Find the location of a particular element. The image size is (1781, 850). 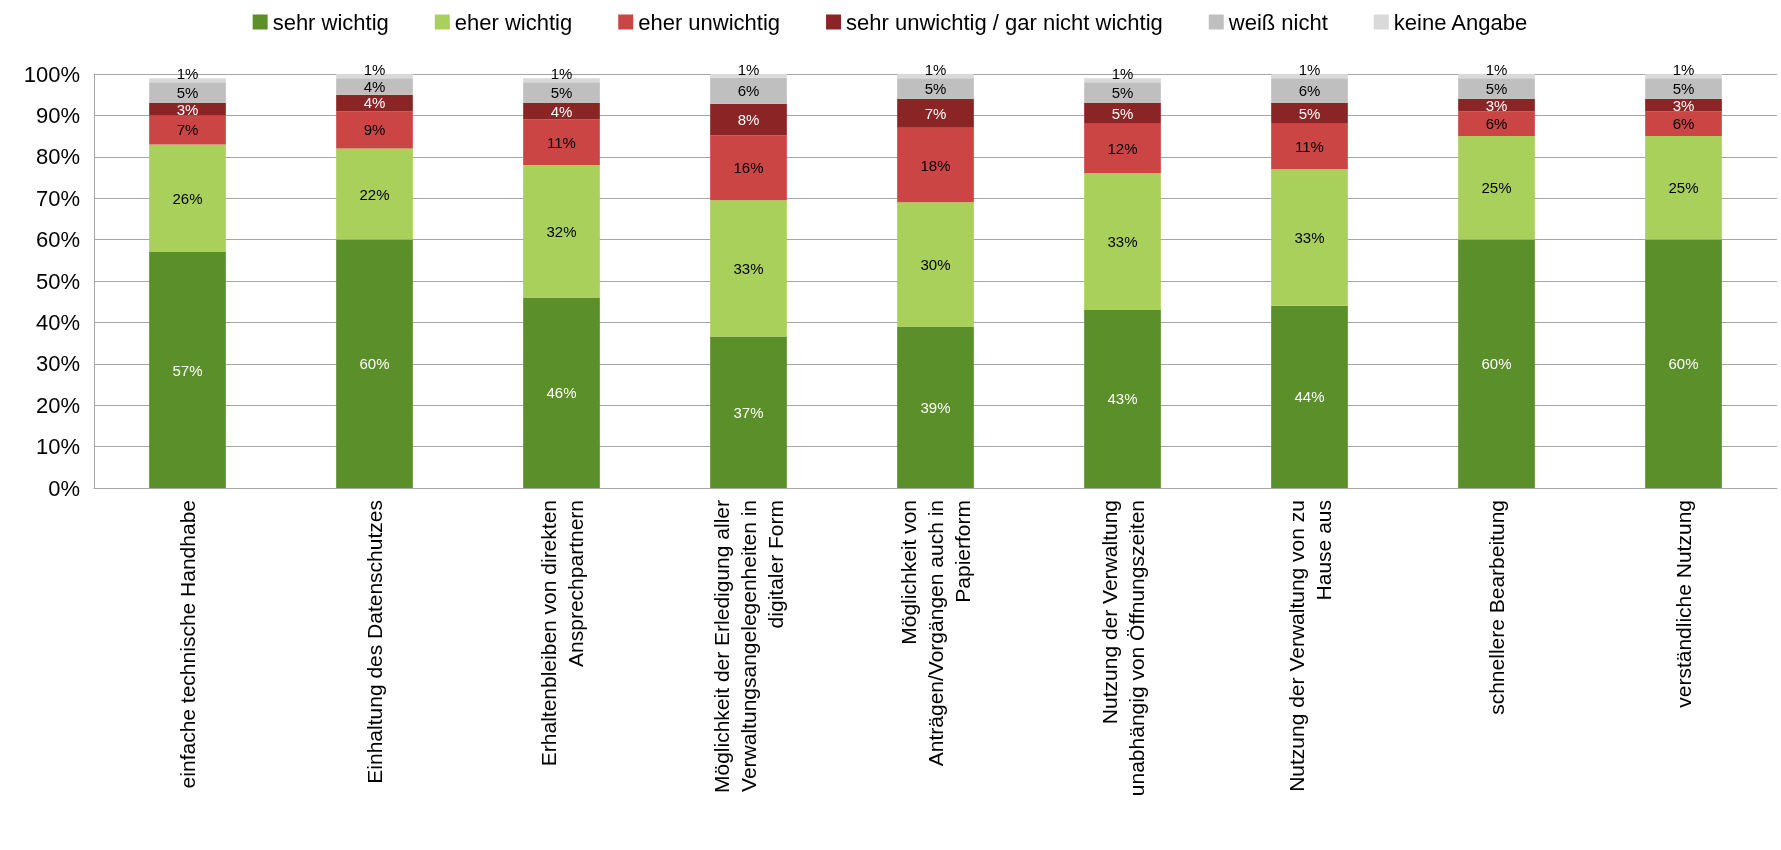

data-label: 18% is located at coordinates (935, 165).